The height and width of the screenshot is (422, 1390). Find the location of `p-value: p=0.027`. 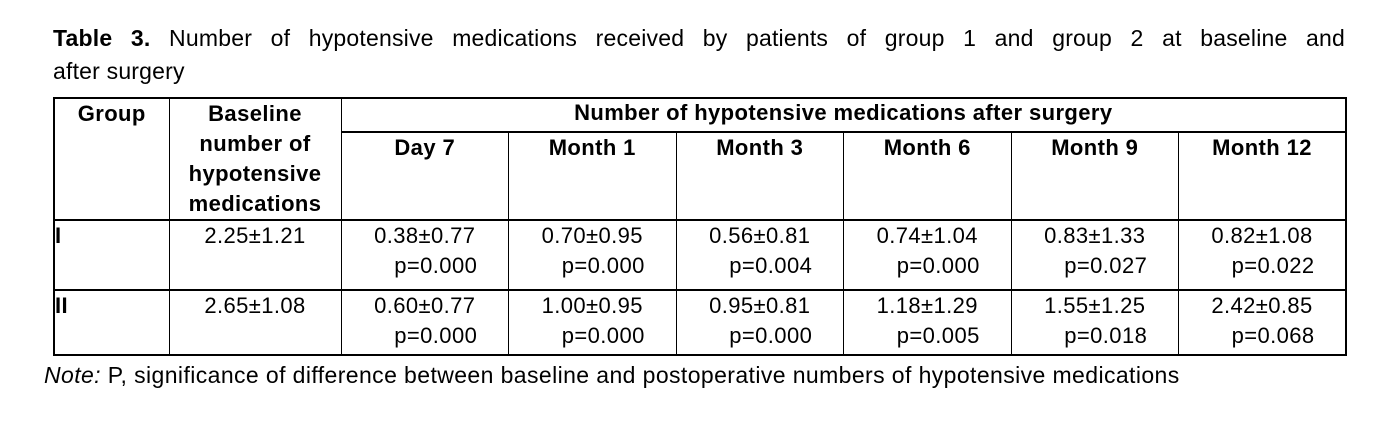

p-value: p=0.027 is located at coordinates (1106, 265).